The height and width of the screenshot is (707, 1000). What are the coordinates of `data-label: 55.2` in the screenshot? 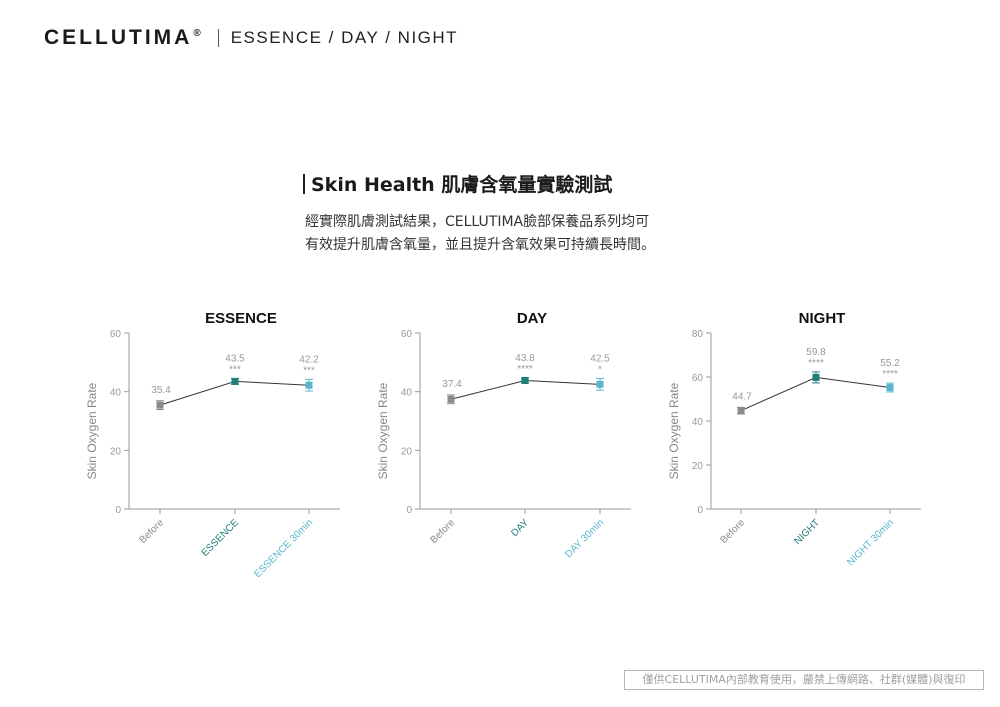 It's located at (890, 363).